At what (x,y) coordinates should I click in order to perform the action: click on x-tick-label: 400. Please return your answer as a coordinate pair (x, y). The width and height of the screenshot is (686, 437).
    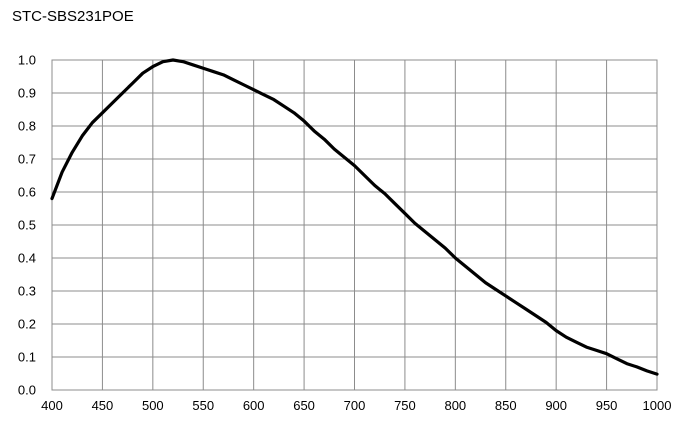
    Looking at the image, I should click on (52, 405).